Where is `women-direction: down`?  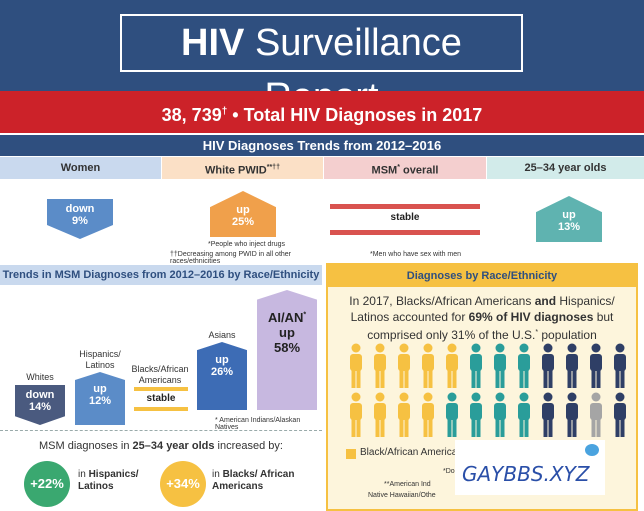
women-direction: down is located at coordinates (80, 209).